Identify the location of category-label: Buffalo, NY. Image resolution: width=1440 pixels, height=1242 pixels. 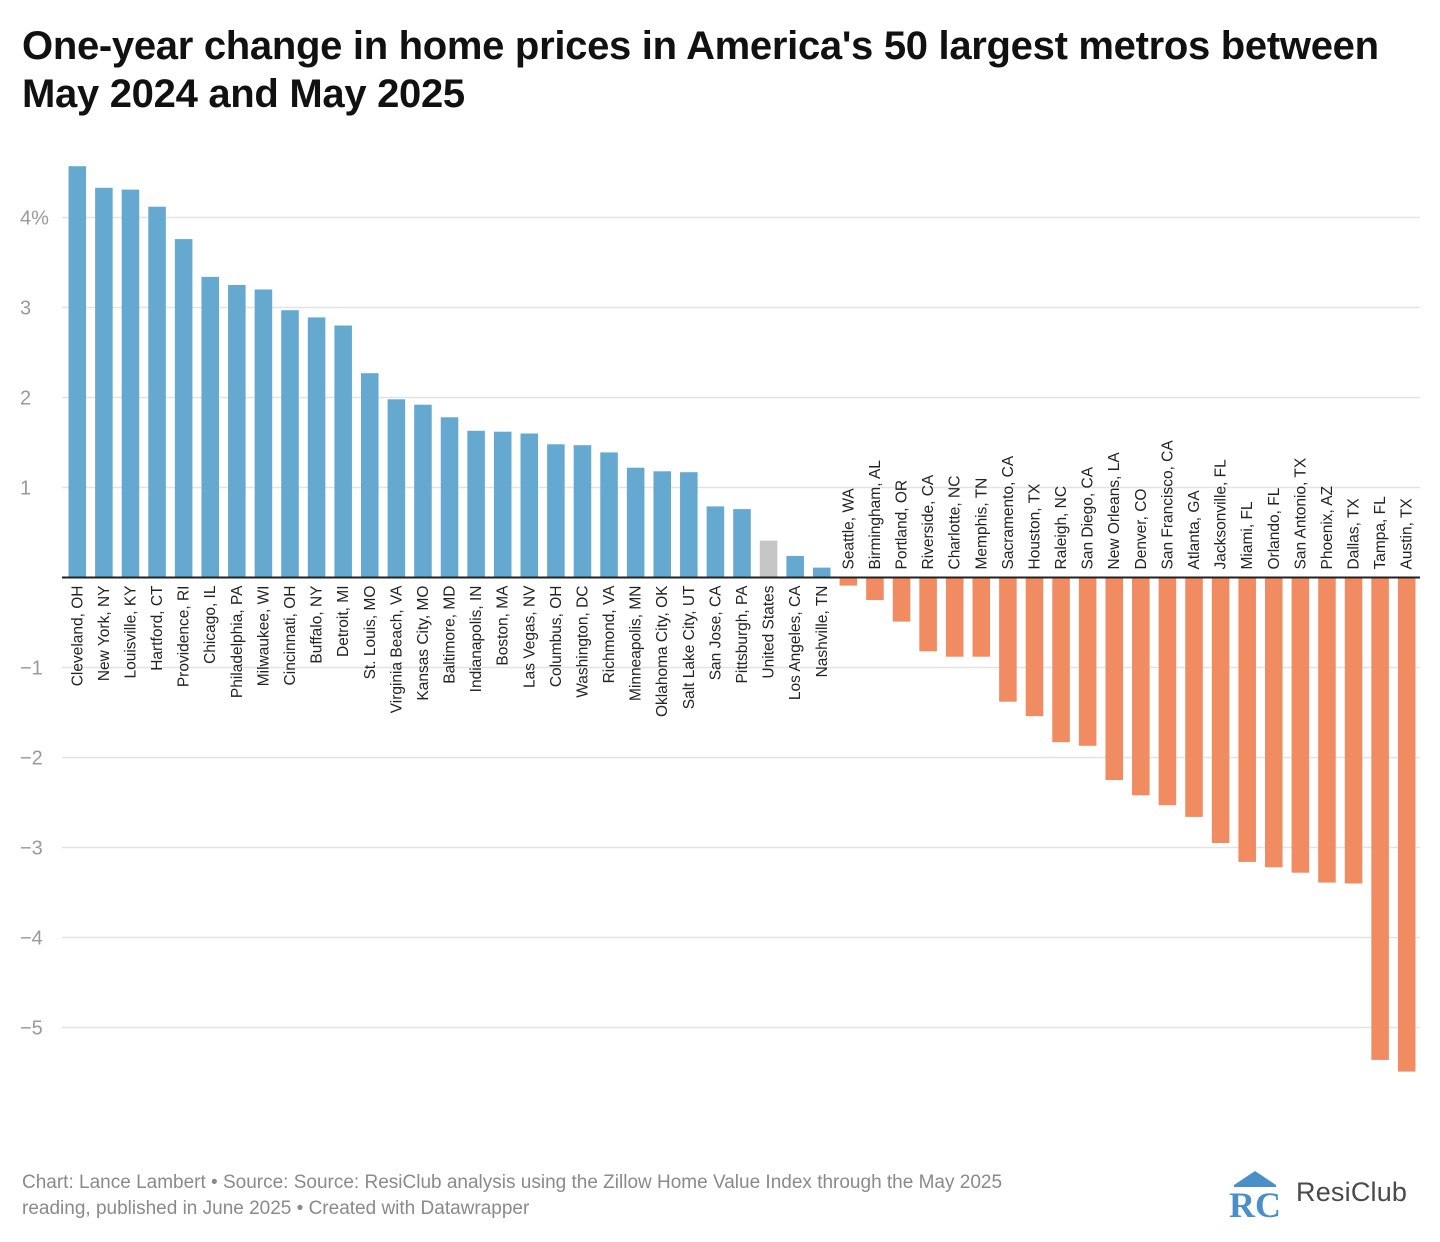
(317, 625).